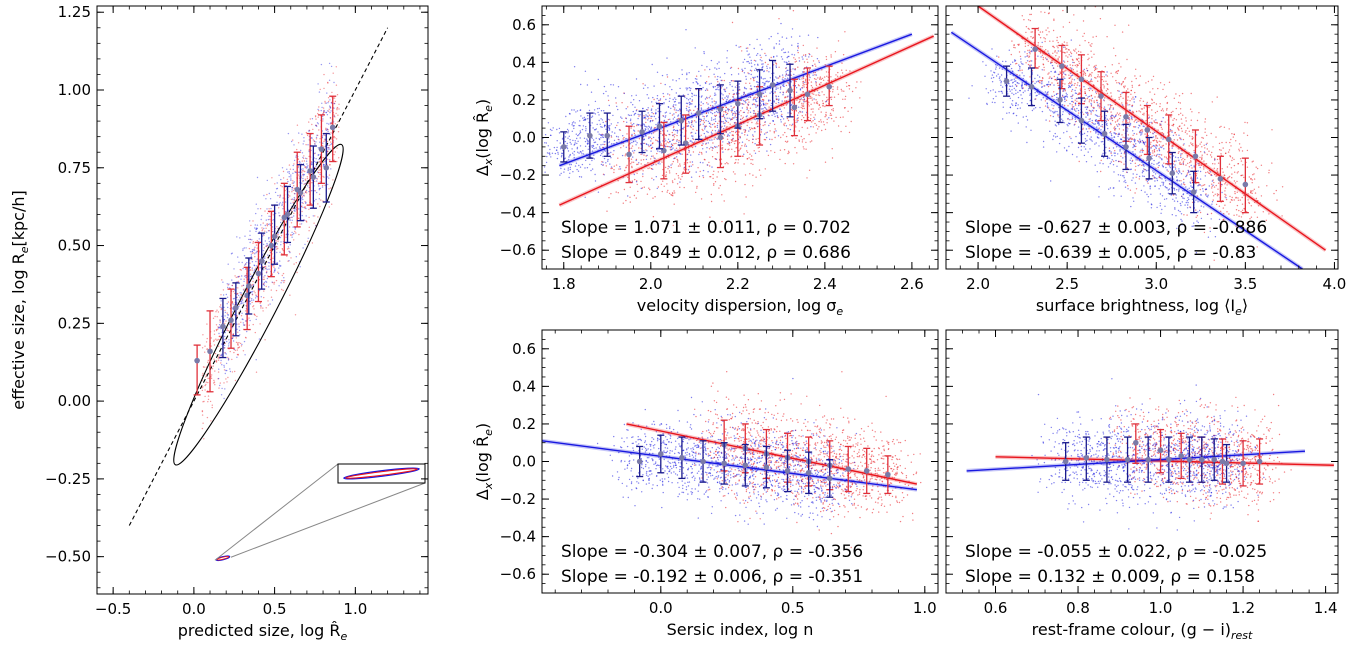 This screenshot has width=1364, height=654. I want to click on axes-frame, so click(740, 137).